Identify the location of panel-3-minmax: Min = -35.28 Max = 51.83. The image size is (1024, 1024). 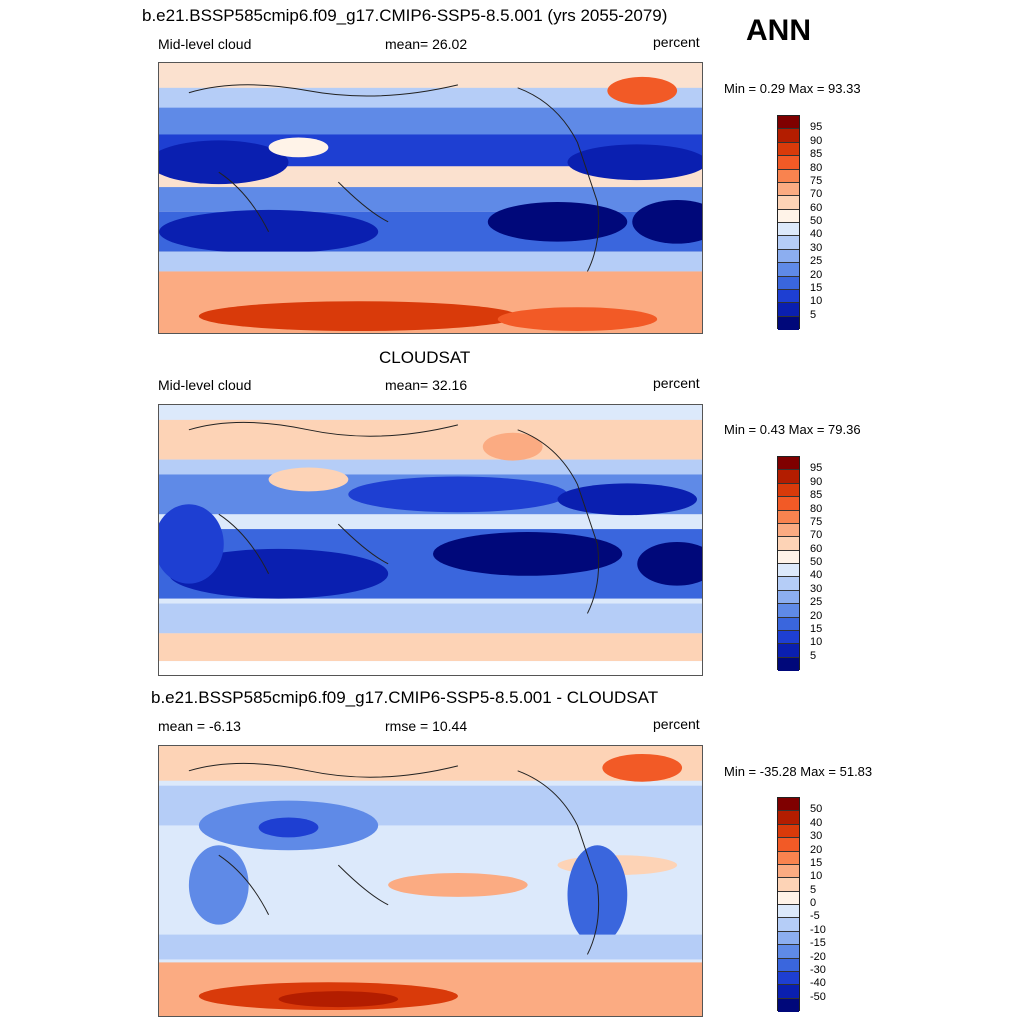
(798, 771).